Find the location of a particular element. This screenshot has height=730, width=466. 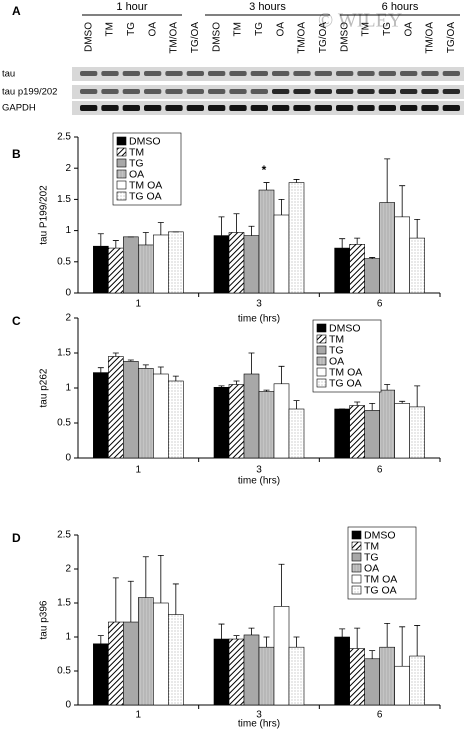

time-label: 6 hours is located at coordinates (400, 7).